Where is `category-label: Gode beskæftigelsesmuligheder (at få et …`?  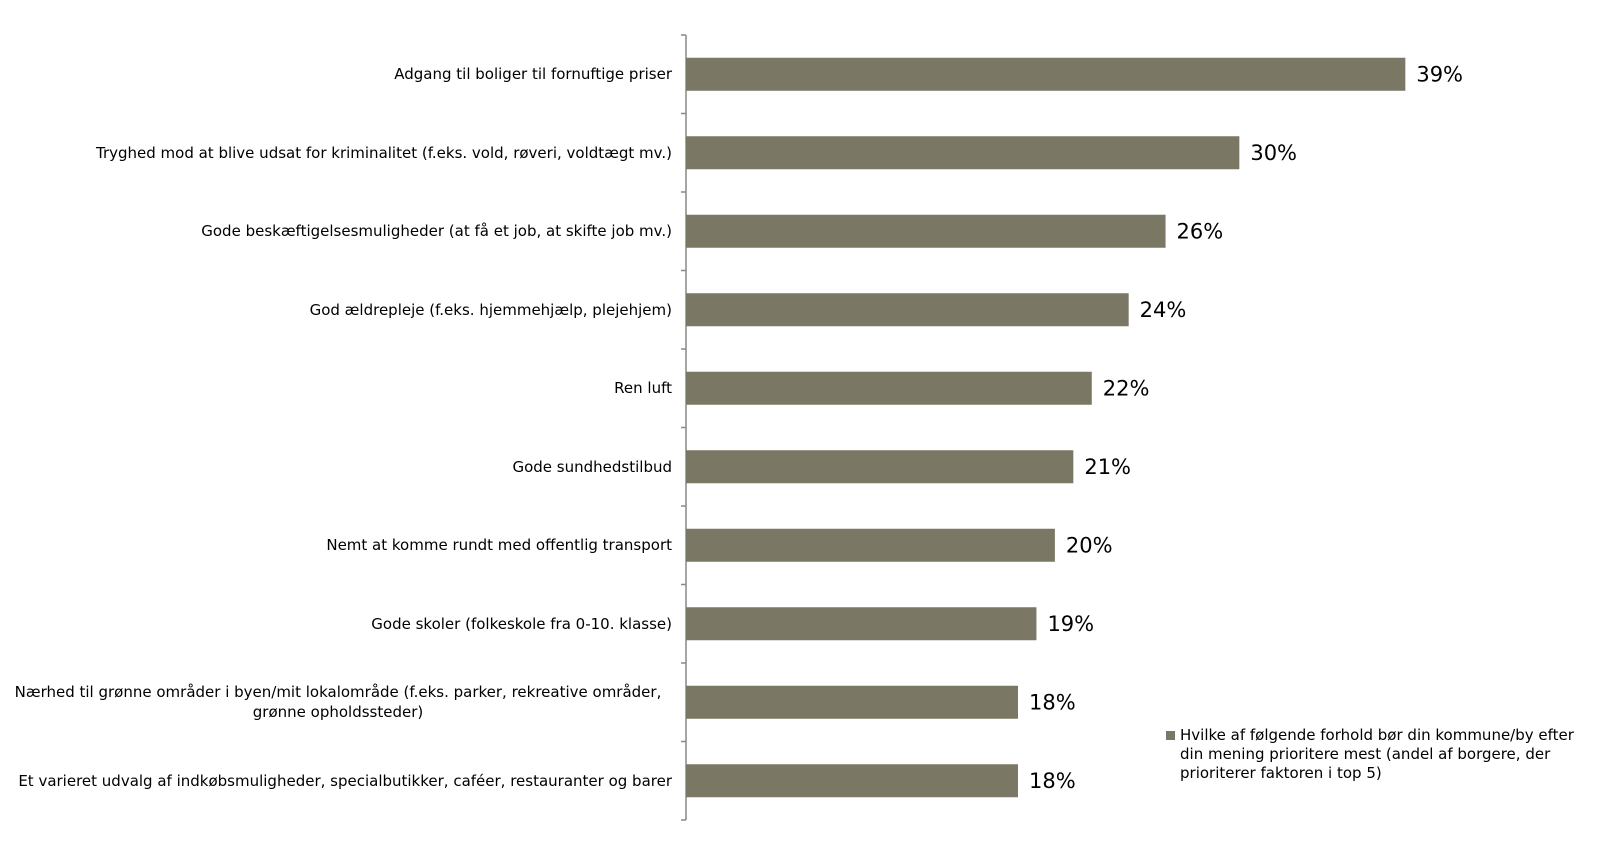 category-label: Gode beskæftigelsesmuligheder (at få et … is located at coordinates (436, 231).